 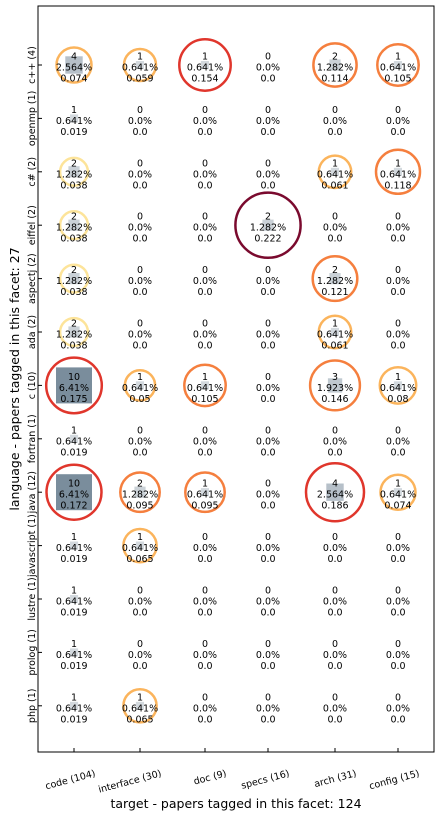 I want to click on cell-score-label: 0.186, so click(x=334, y=506).